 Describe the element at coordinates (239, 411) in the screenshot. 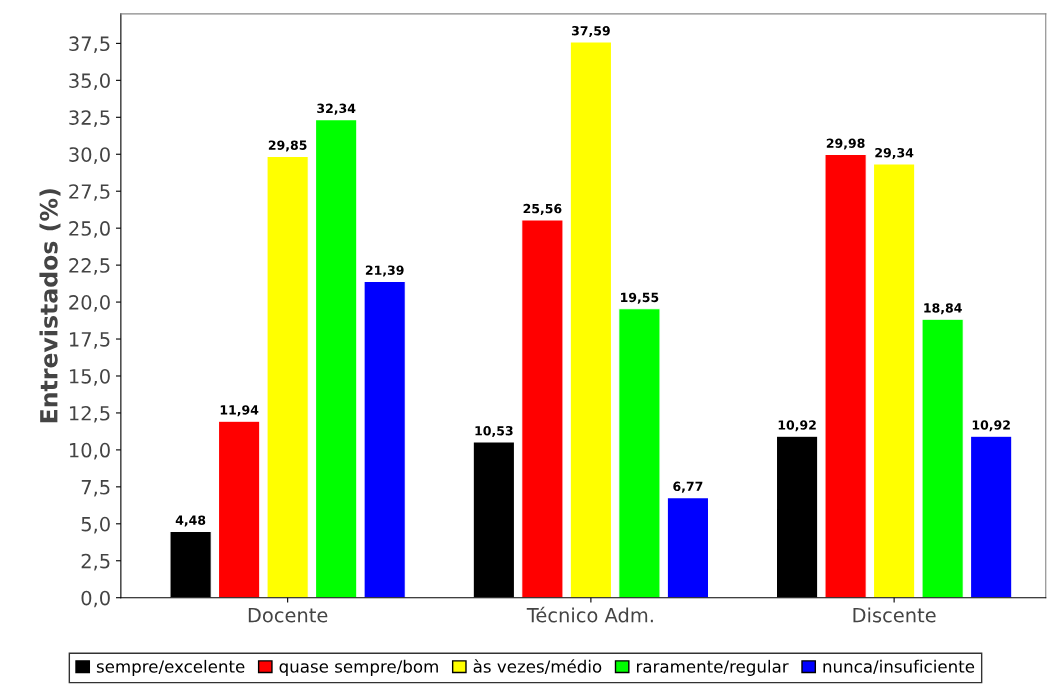

I see `data-label: 11,94` at that location.